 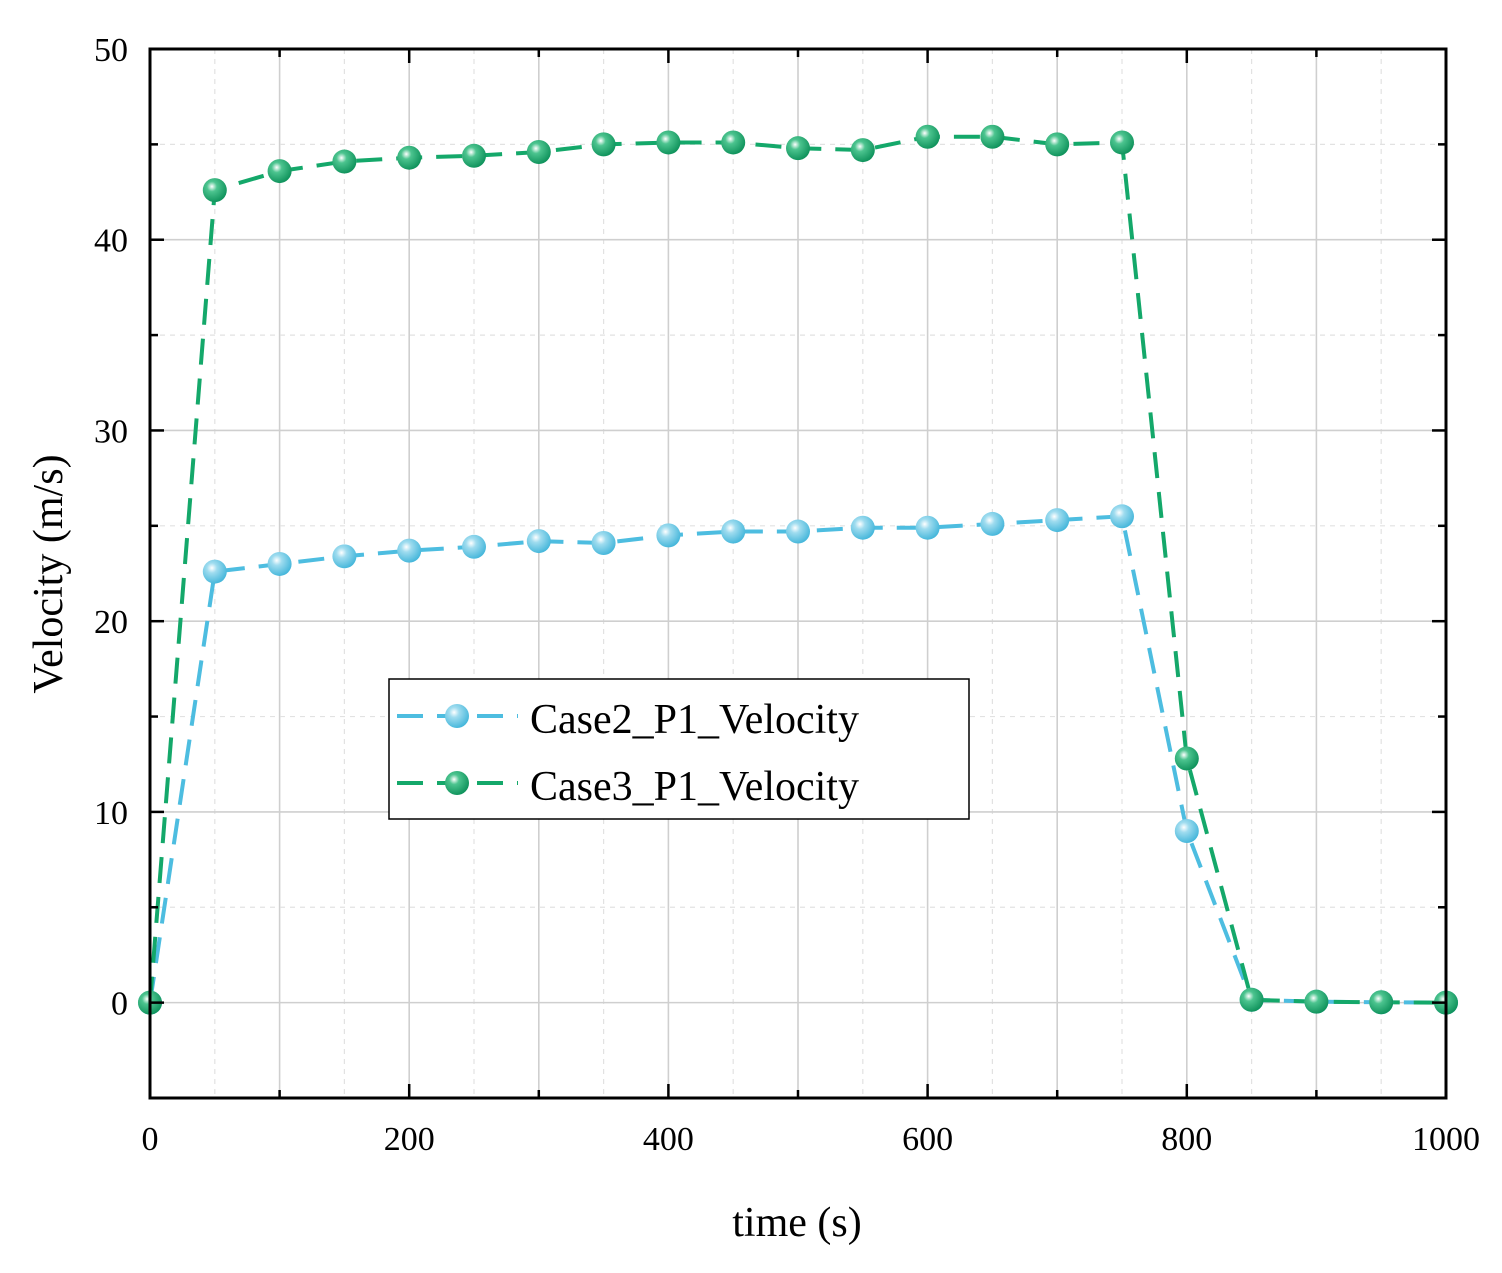 I want to click on legend-entry-case2: Case2_P1_Velocity, so click(x=628, y=720).